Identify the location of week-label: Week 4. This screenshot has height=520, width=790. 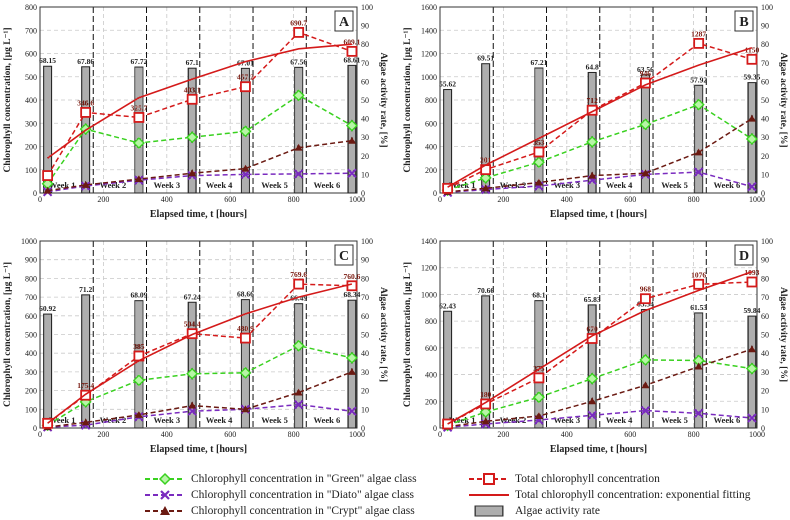
(219, 185).